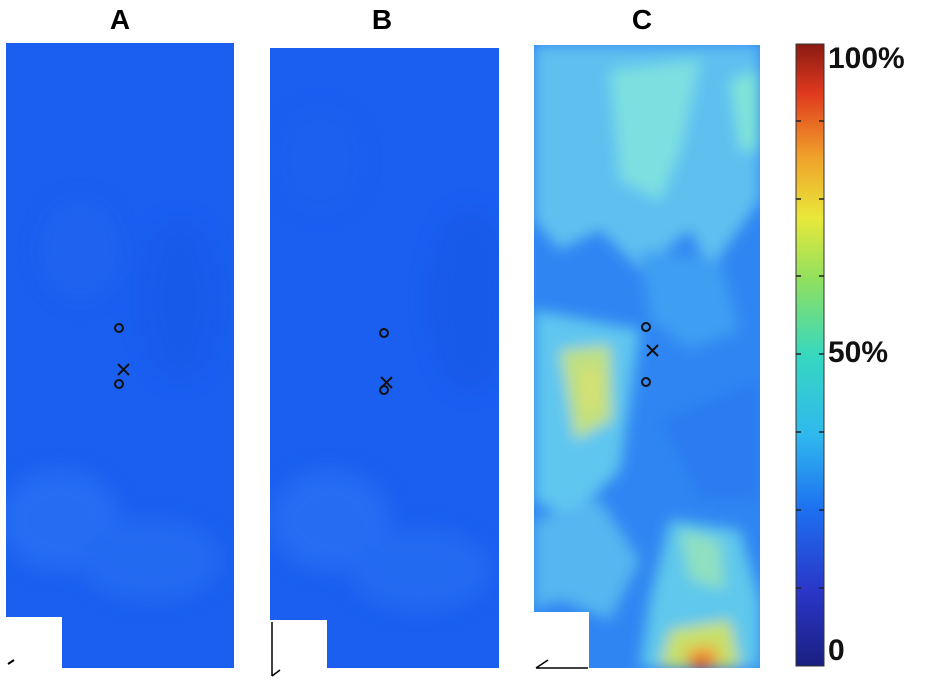 The width and height of the screenshot is (945, 694). I want to click on colorbar-label-min: 0, so click(836, 650).